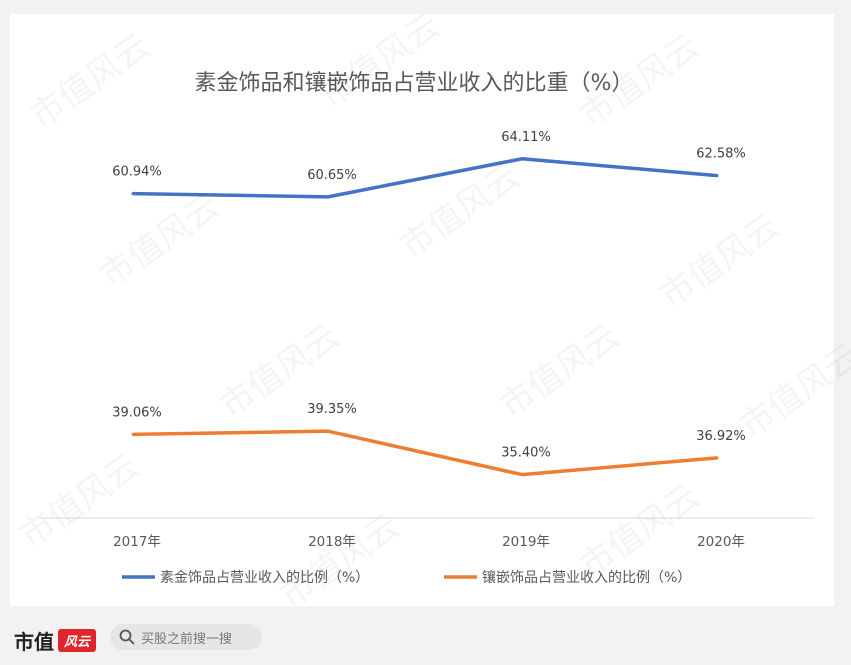  I want to click on x-tick-label: 2019年, so click(526, 542).